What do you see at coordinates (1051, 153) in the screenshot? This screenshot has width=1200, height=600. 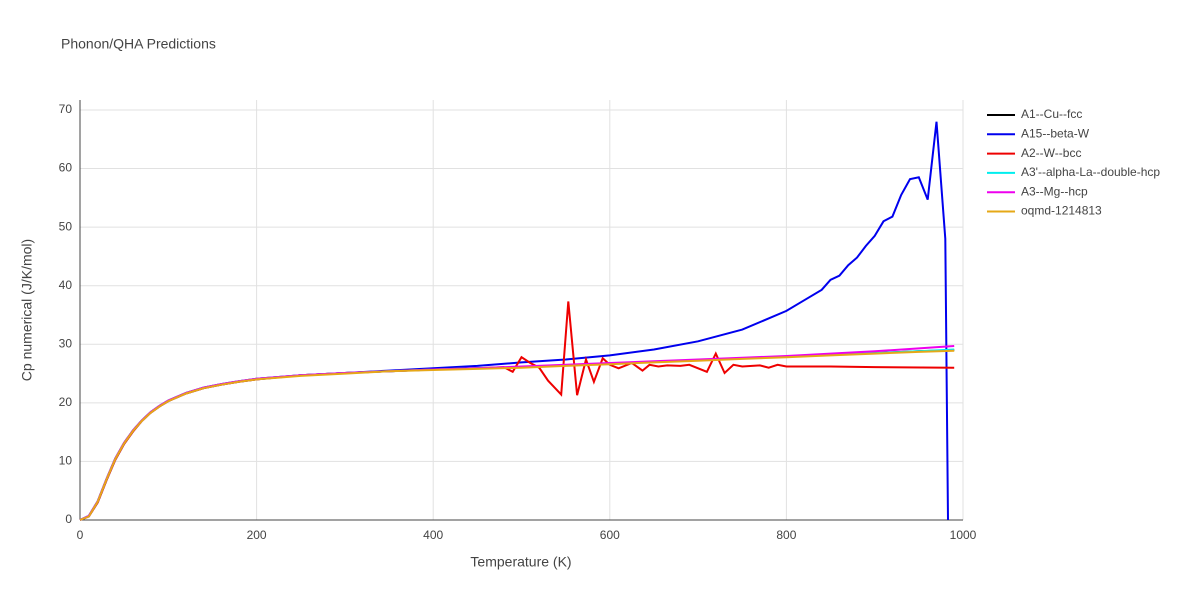 I see `legend-label: A2--W--bcc` at bounding box center [1051, 153].